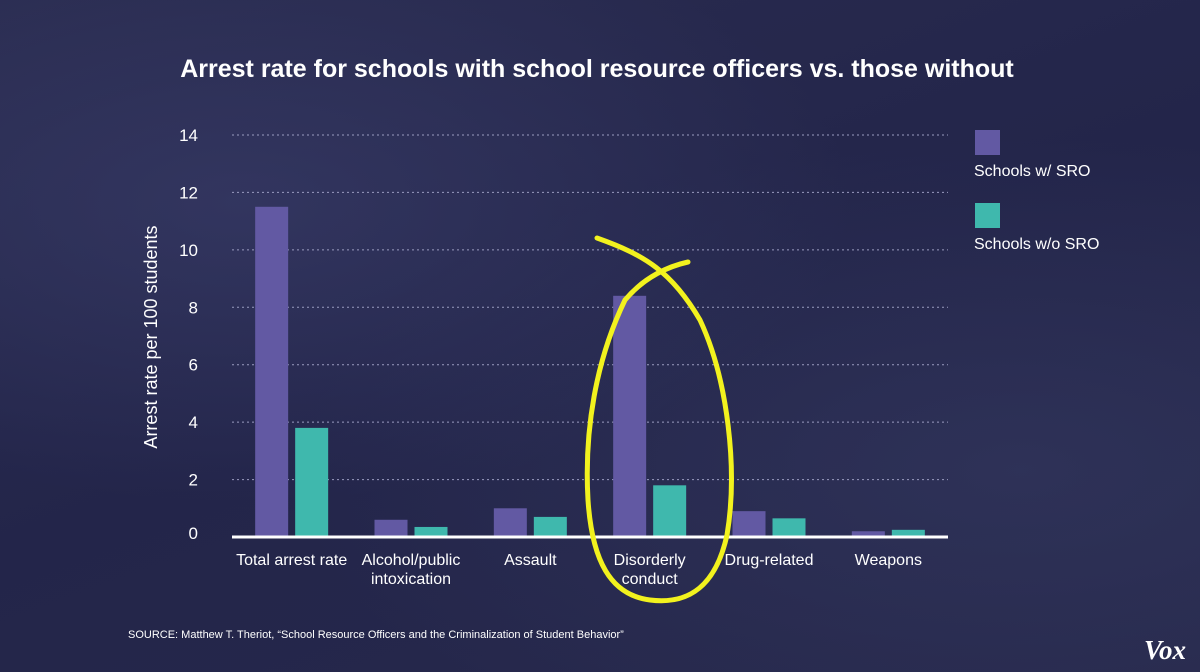 This screenshot has width=1200, height=672. Describe the element at coordinates (193, 307) in the screenshot. I see `y-tick-label: 8` at that location.